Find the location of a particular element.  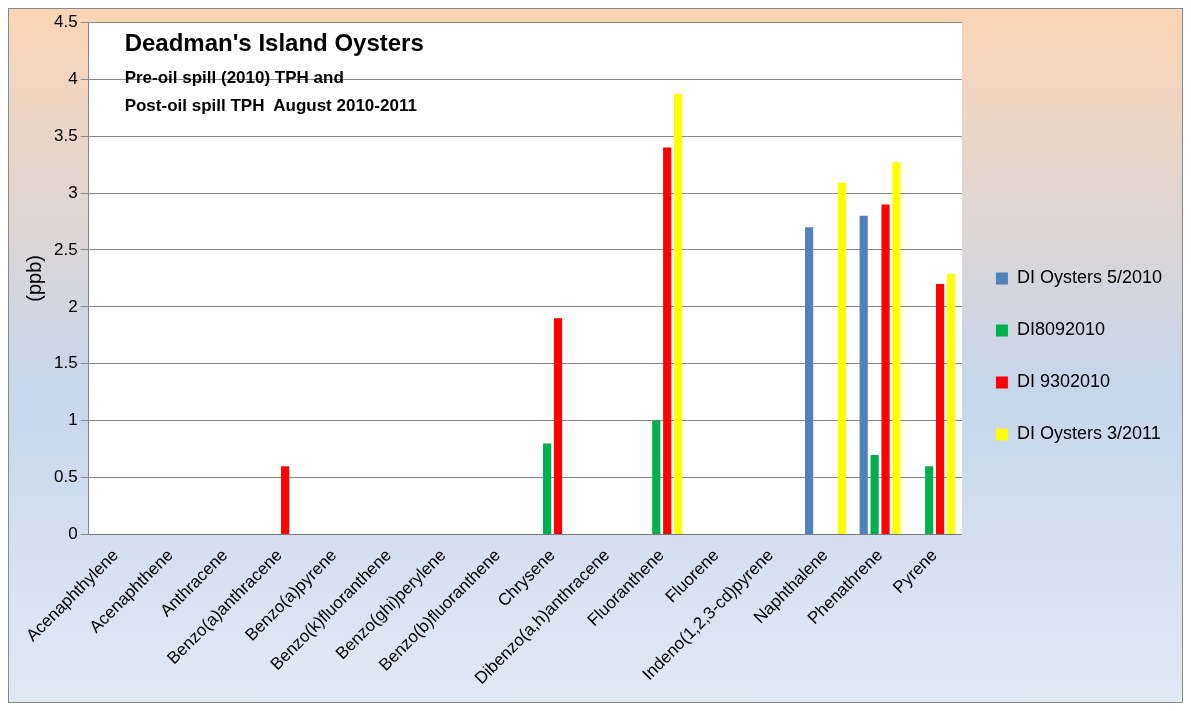

y-tick-label: 4 is located at coordinates (73, 78).